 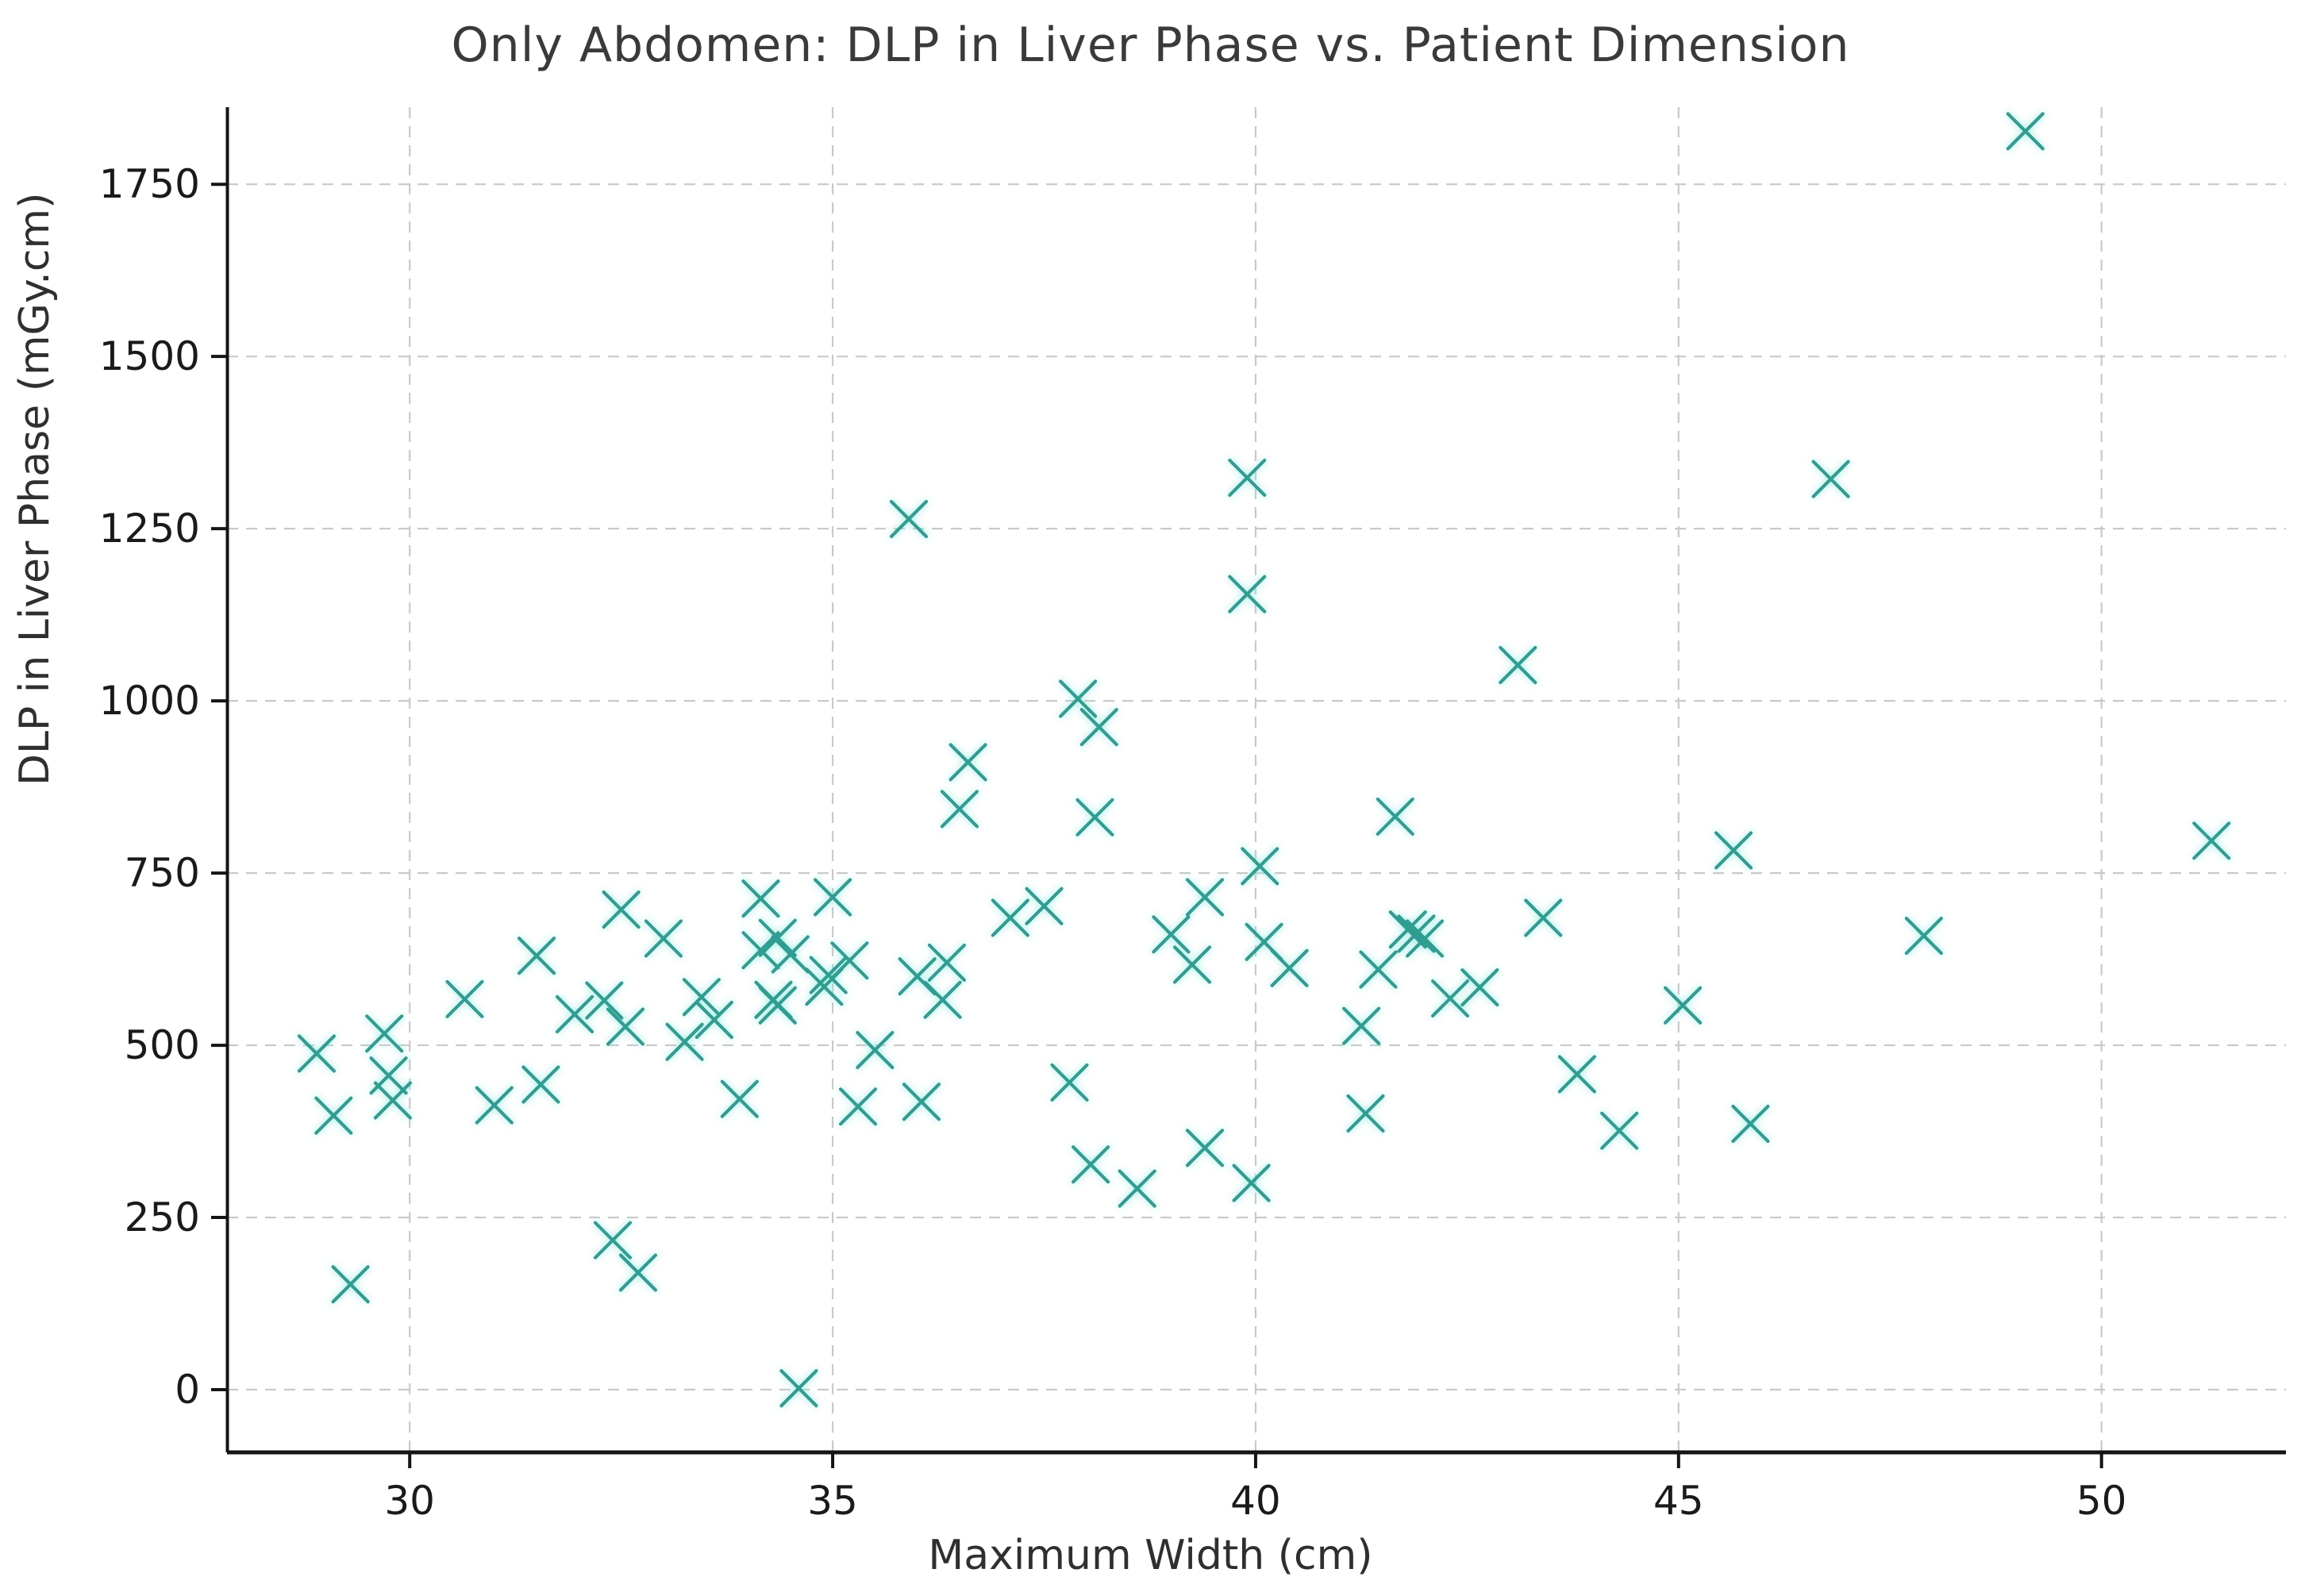 What do you see at coordinates (187, 1390) in the screenshot?
I see `y-tick-label: 0` at bounding box center [187, 1390].